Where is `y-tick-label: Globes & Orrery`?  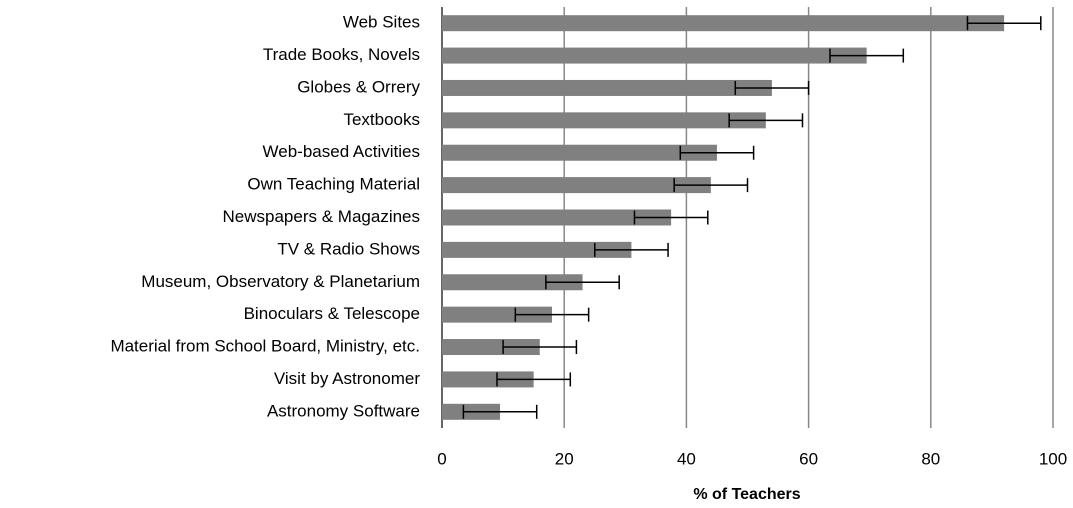
y-tick-label: Globes & Orrery is located at coordinates (358, 86).